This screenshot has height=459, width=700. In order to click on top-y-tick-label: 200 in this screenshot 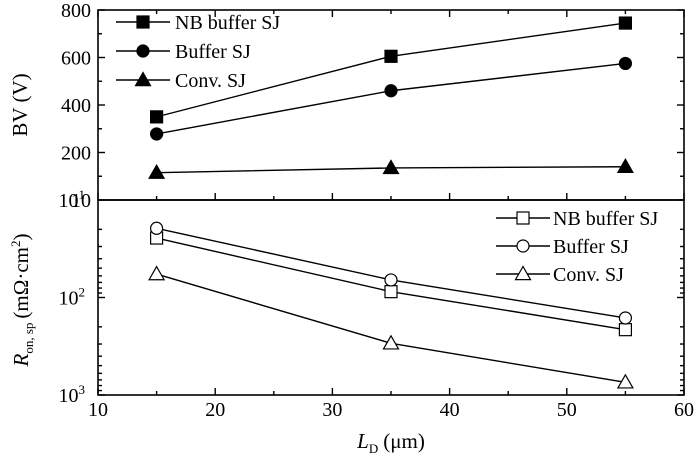, I will do `click(76, 154)`.